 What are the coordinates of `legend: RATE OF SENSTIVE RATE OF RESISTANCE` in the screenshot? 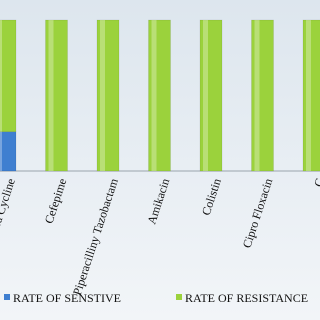 It's located at (156, 298).